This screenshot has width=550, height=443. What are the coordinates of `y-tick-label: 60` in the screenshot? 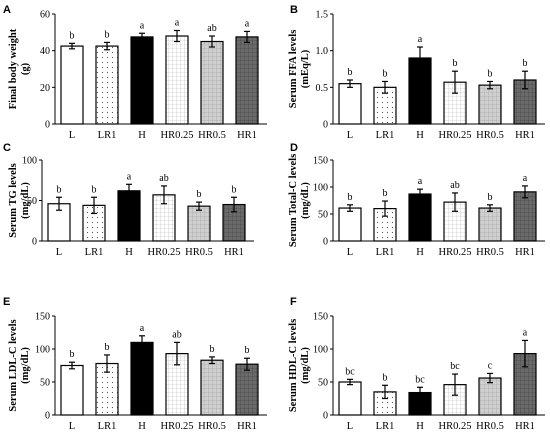 It's located at (45, 15).